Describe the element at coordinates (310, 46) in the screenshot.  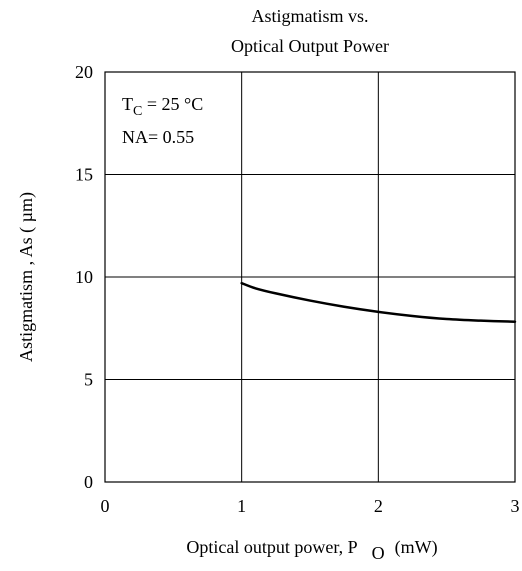
I see `chart-title-line-2: Optical Output Power` at that location.